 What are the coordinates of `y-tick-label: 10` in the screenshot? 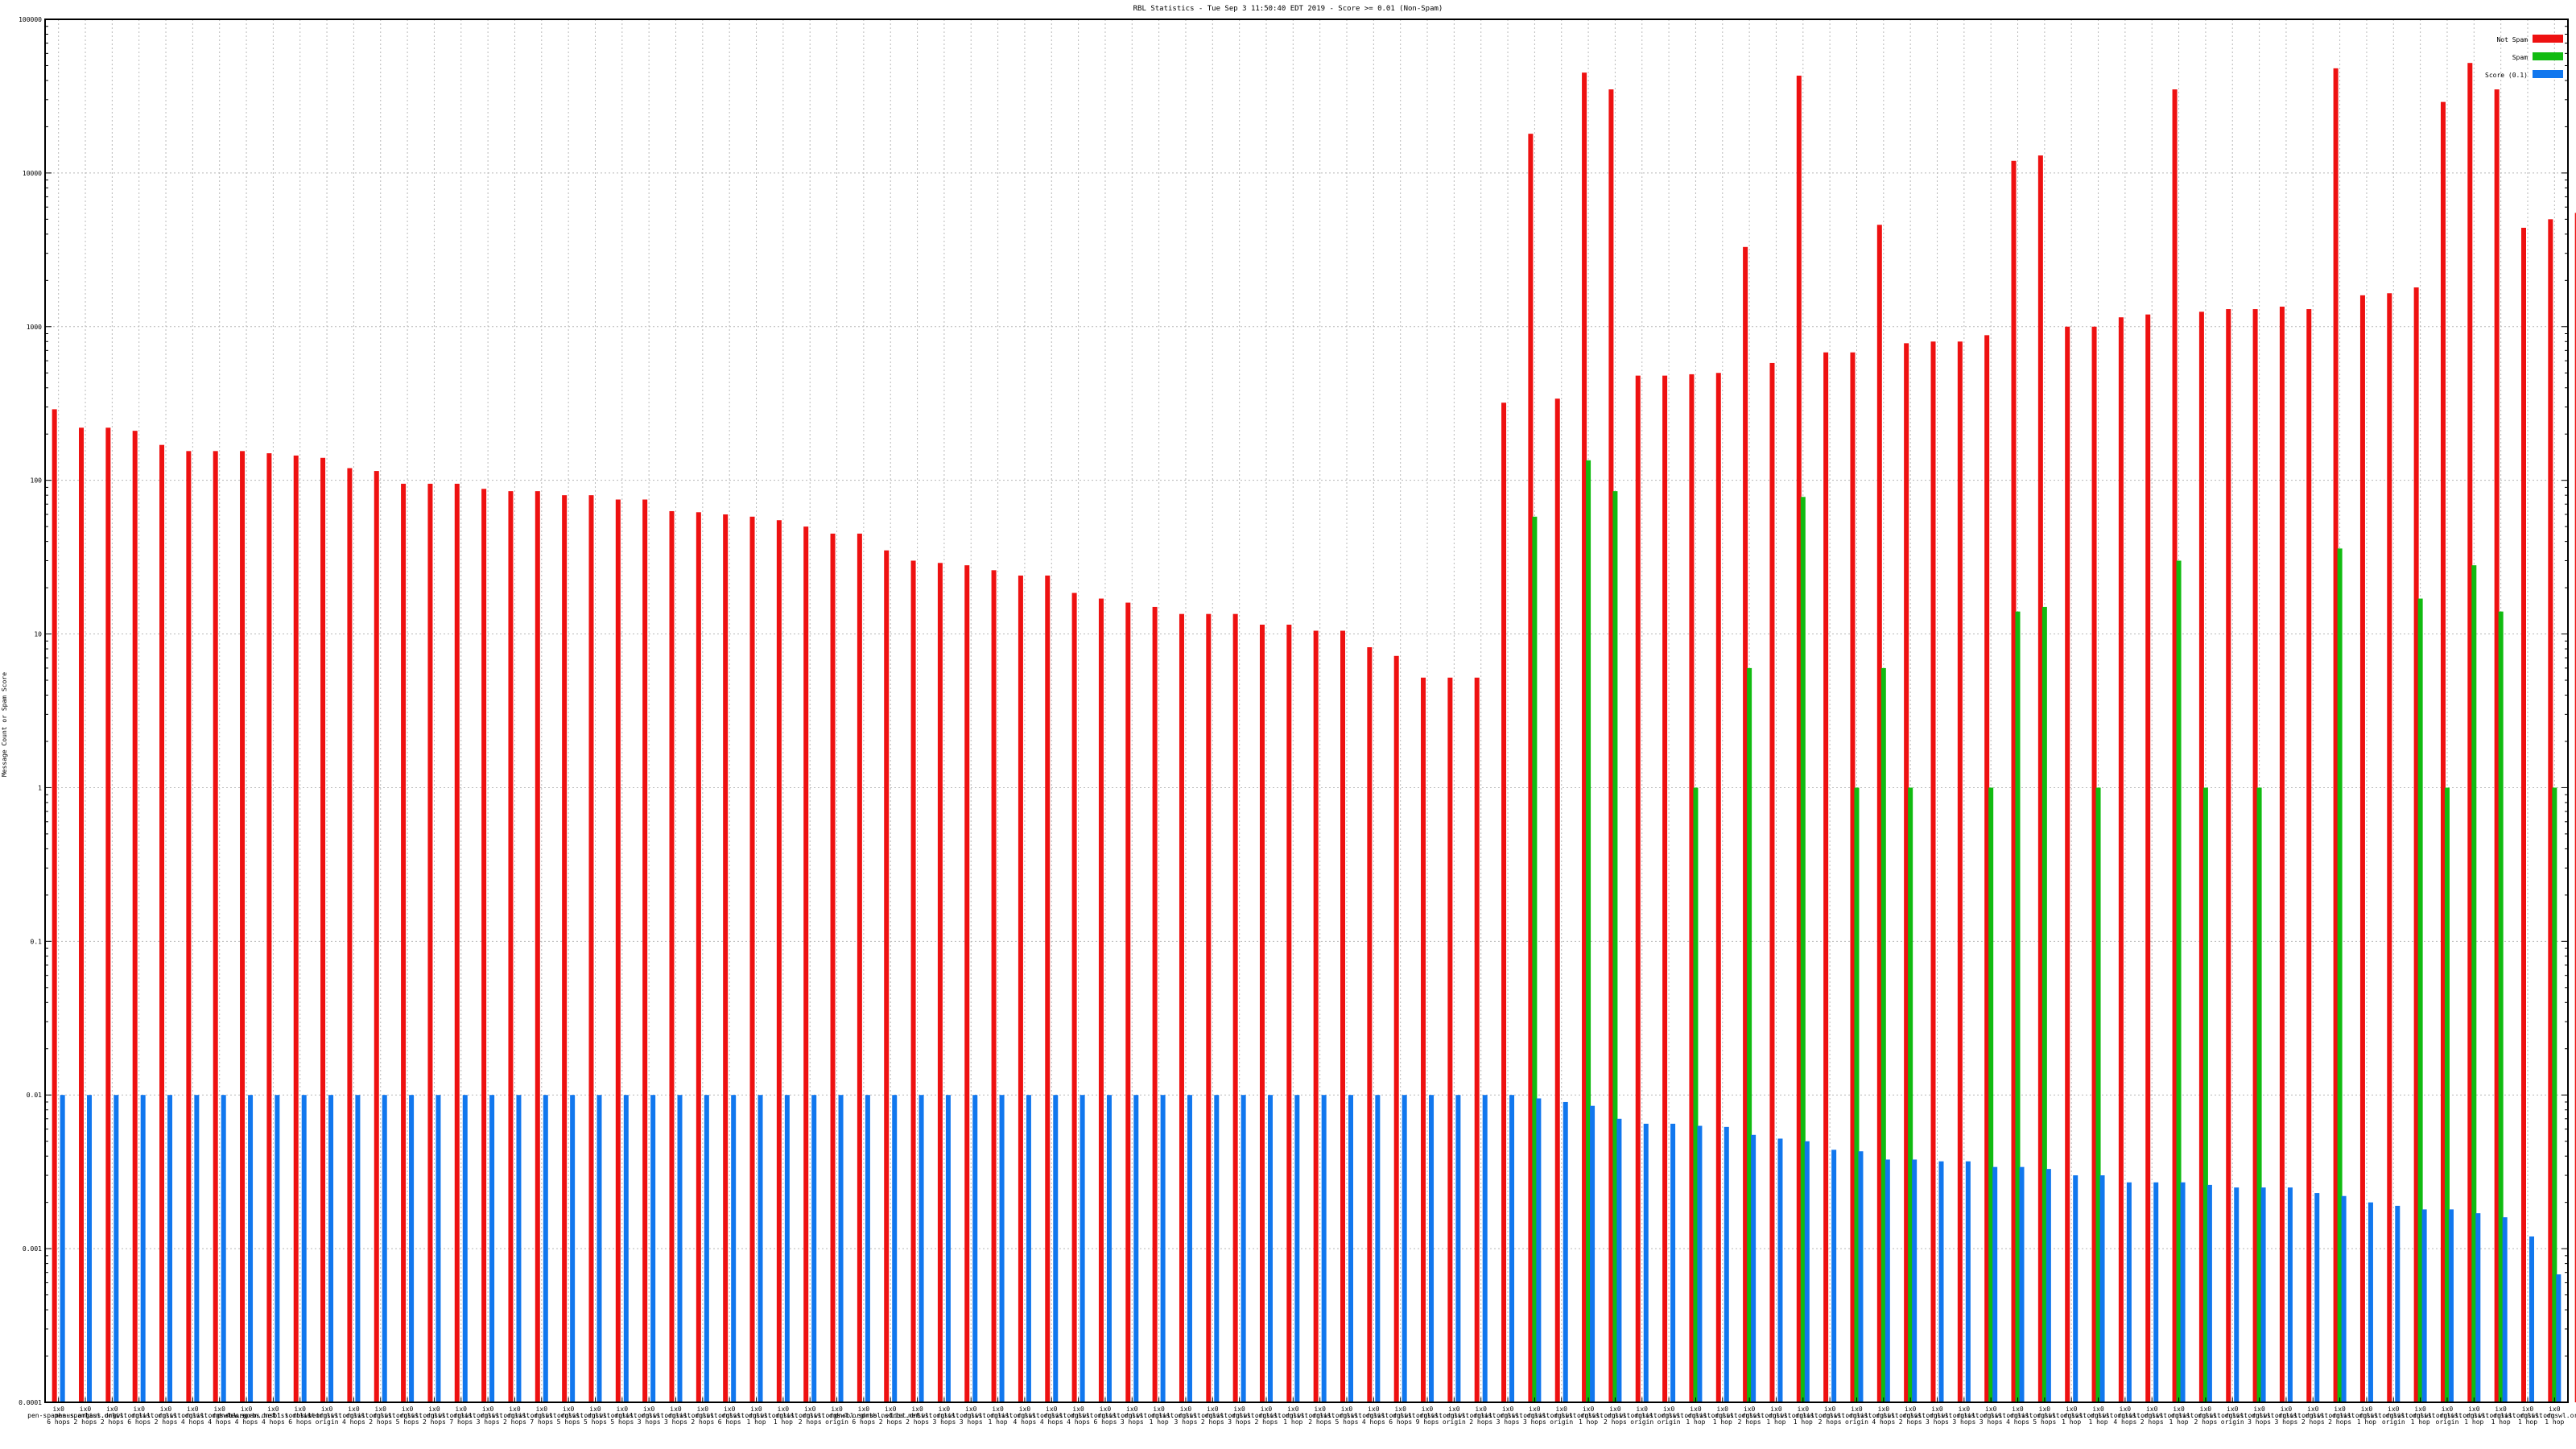 It's located at (38, 634).